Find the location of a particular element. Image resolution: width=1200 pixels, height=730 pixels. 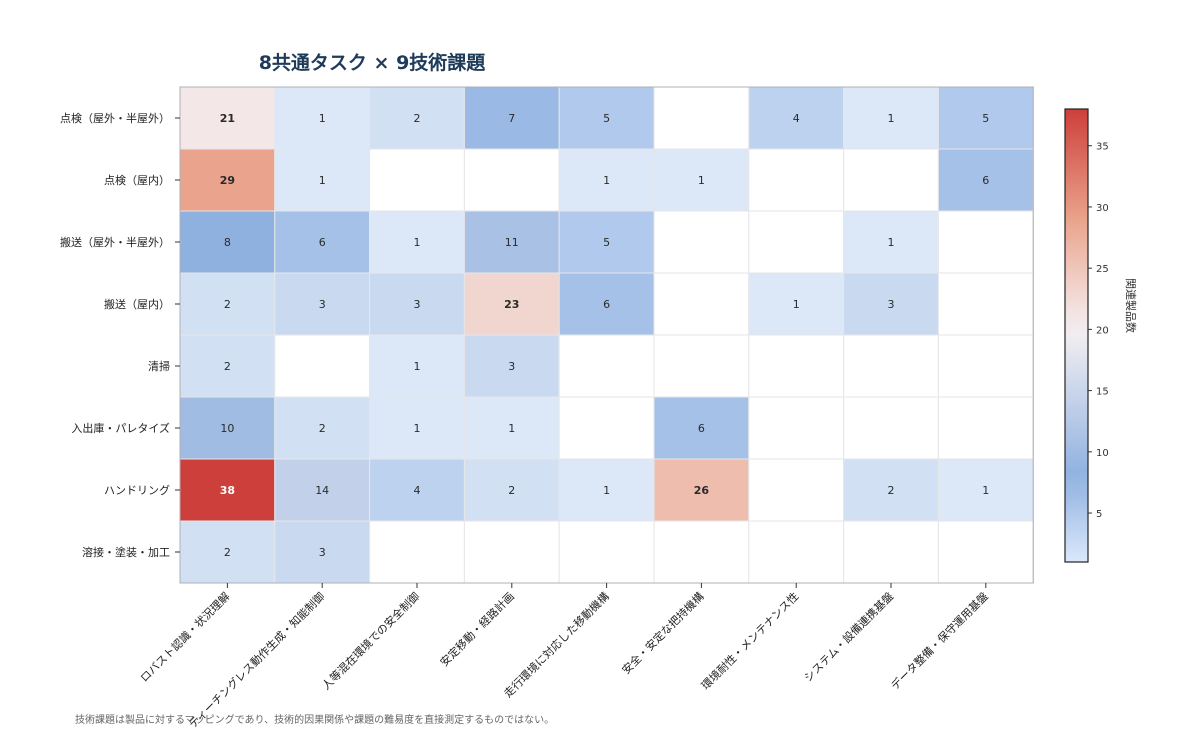

colorbar-tick-label: 10 is located at coordinates (1102, 453).